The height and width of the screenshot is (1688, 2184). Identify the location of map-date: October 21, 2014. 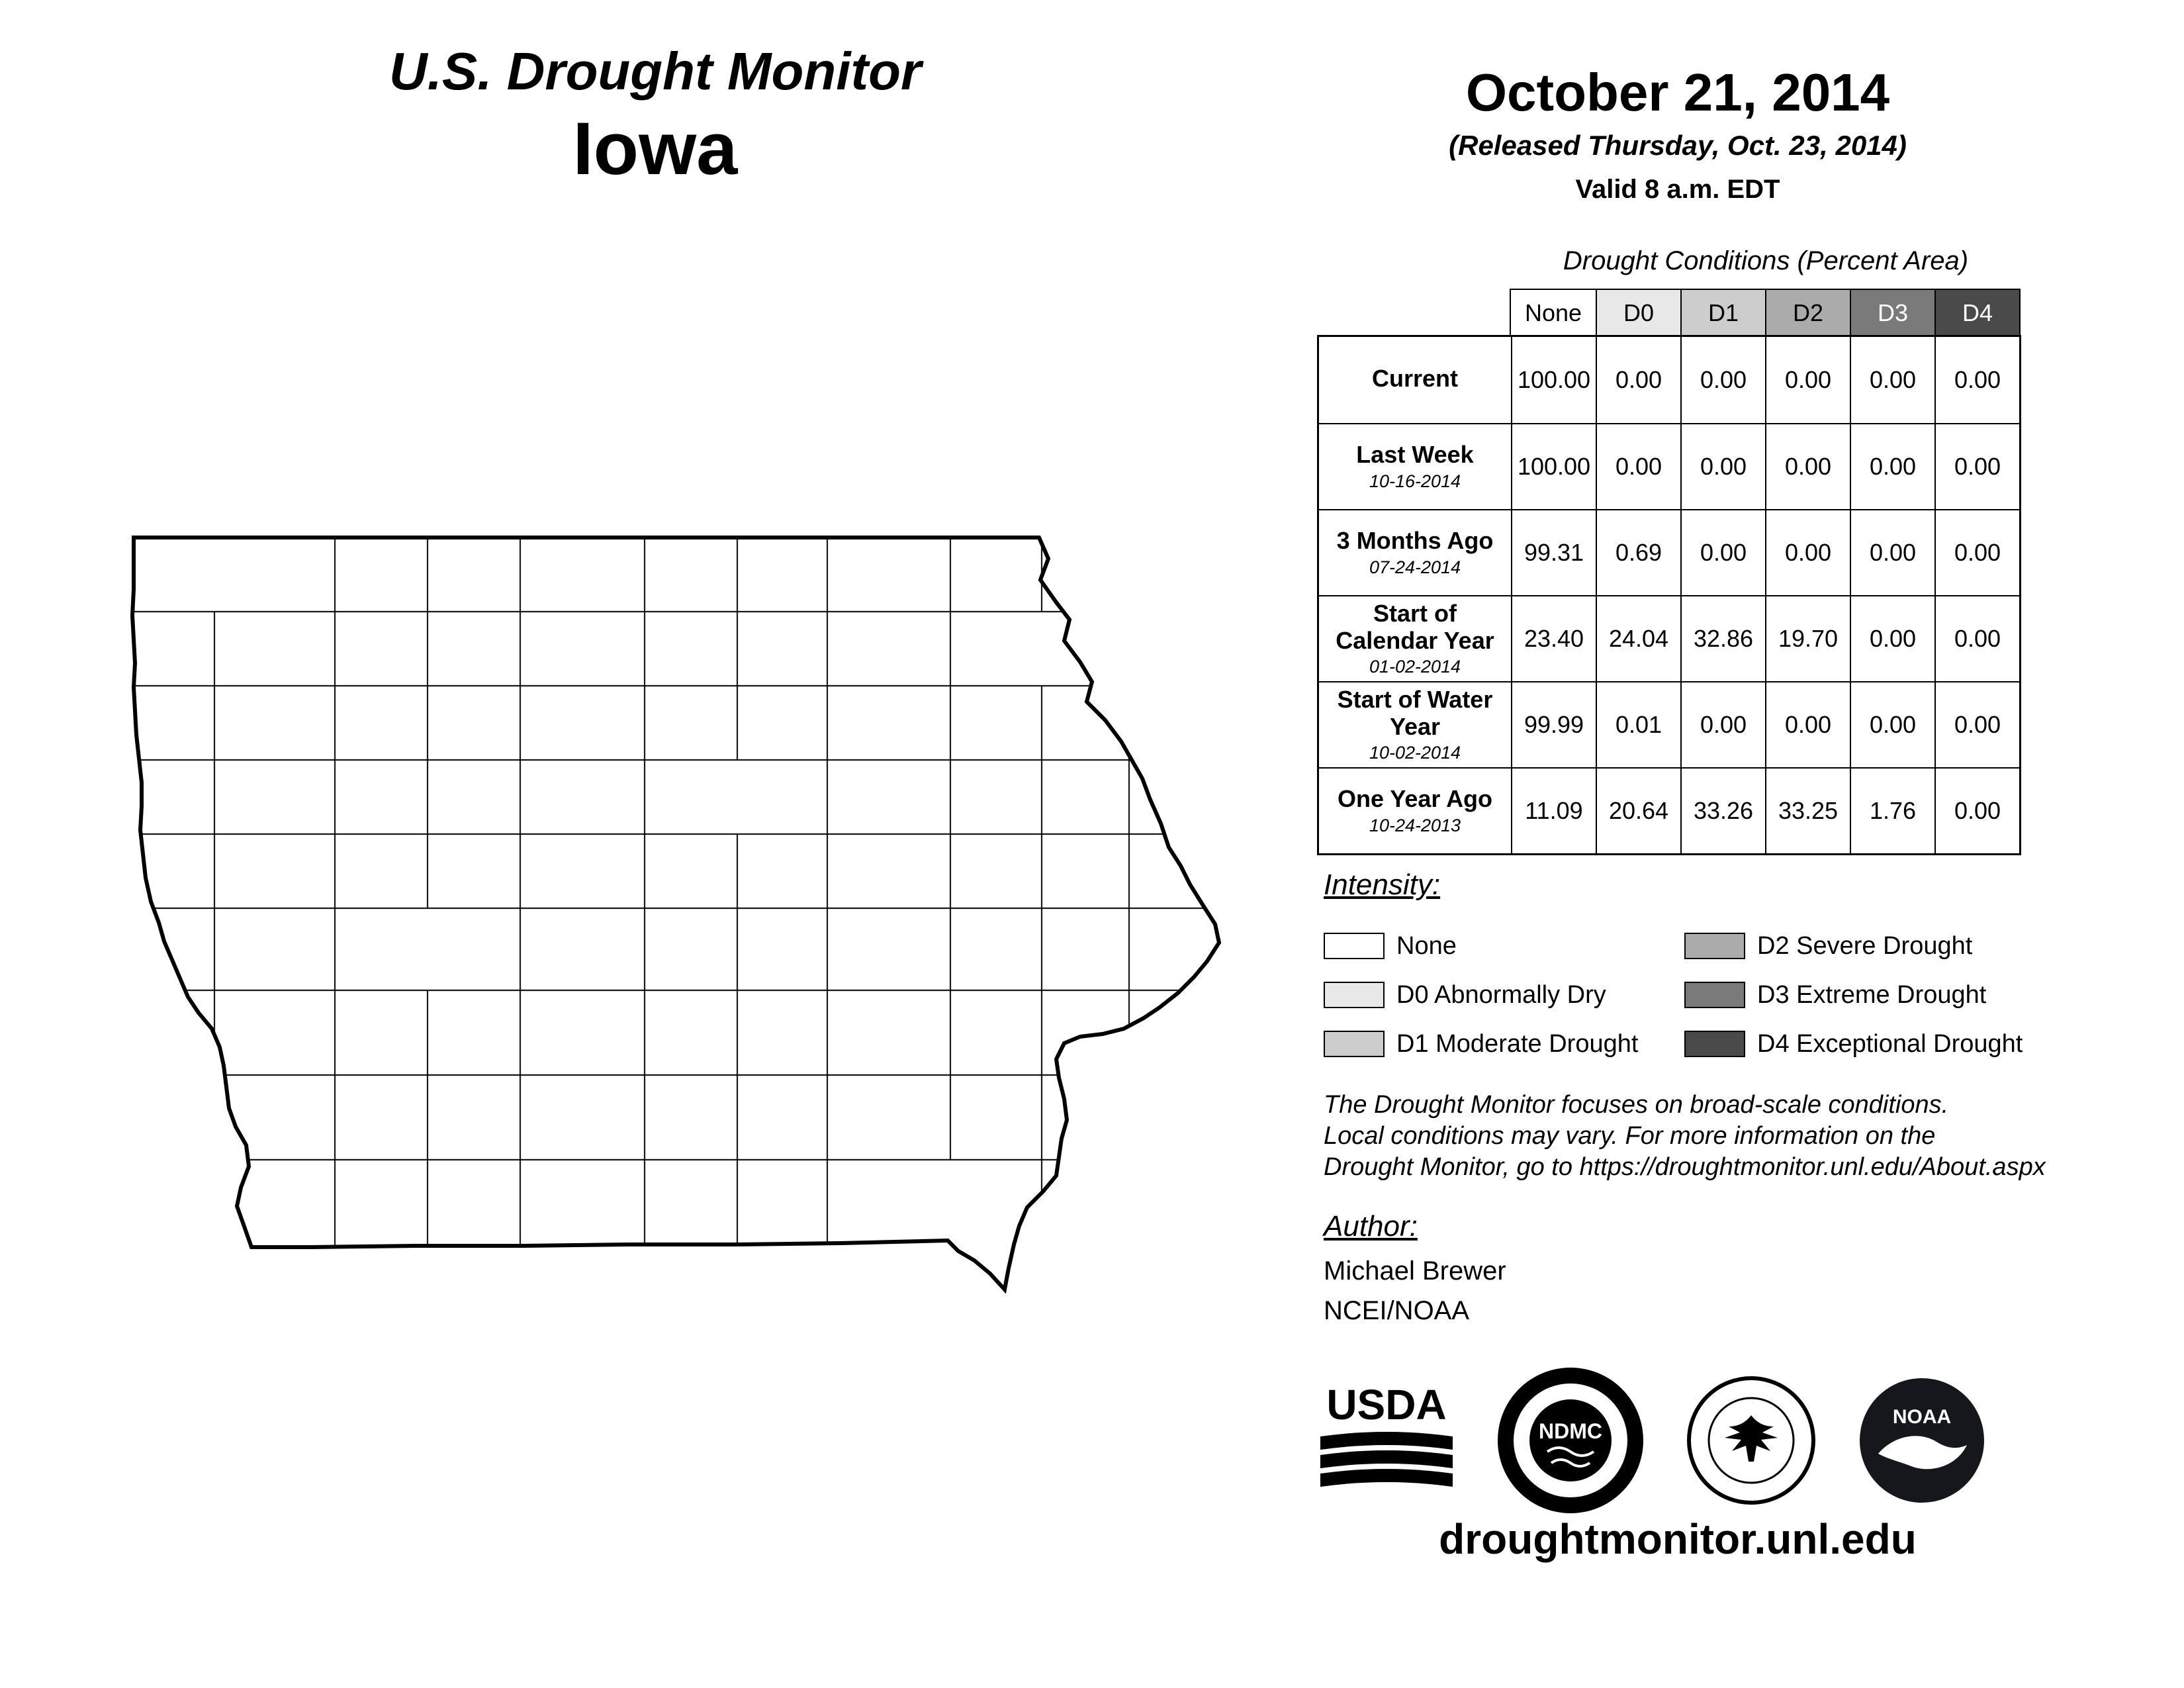
(1678, 92).